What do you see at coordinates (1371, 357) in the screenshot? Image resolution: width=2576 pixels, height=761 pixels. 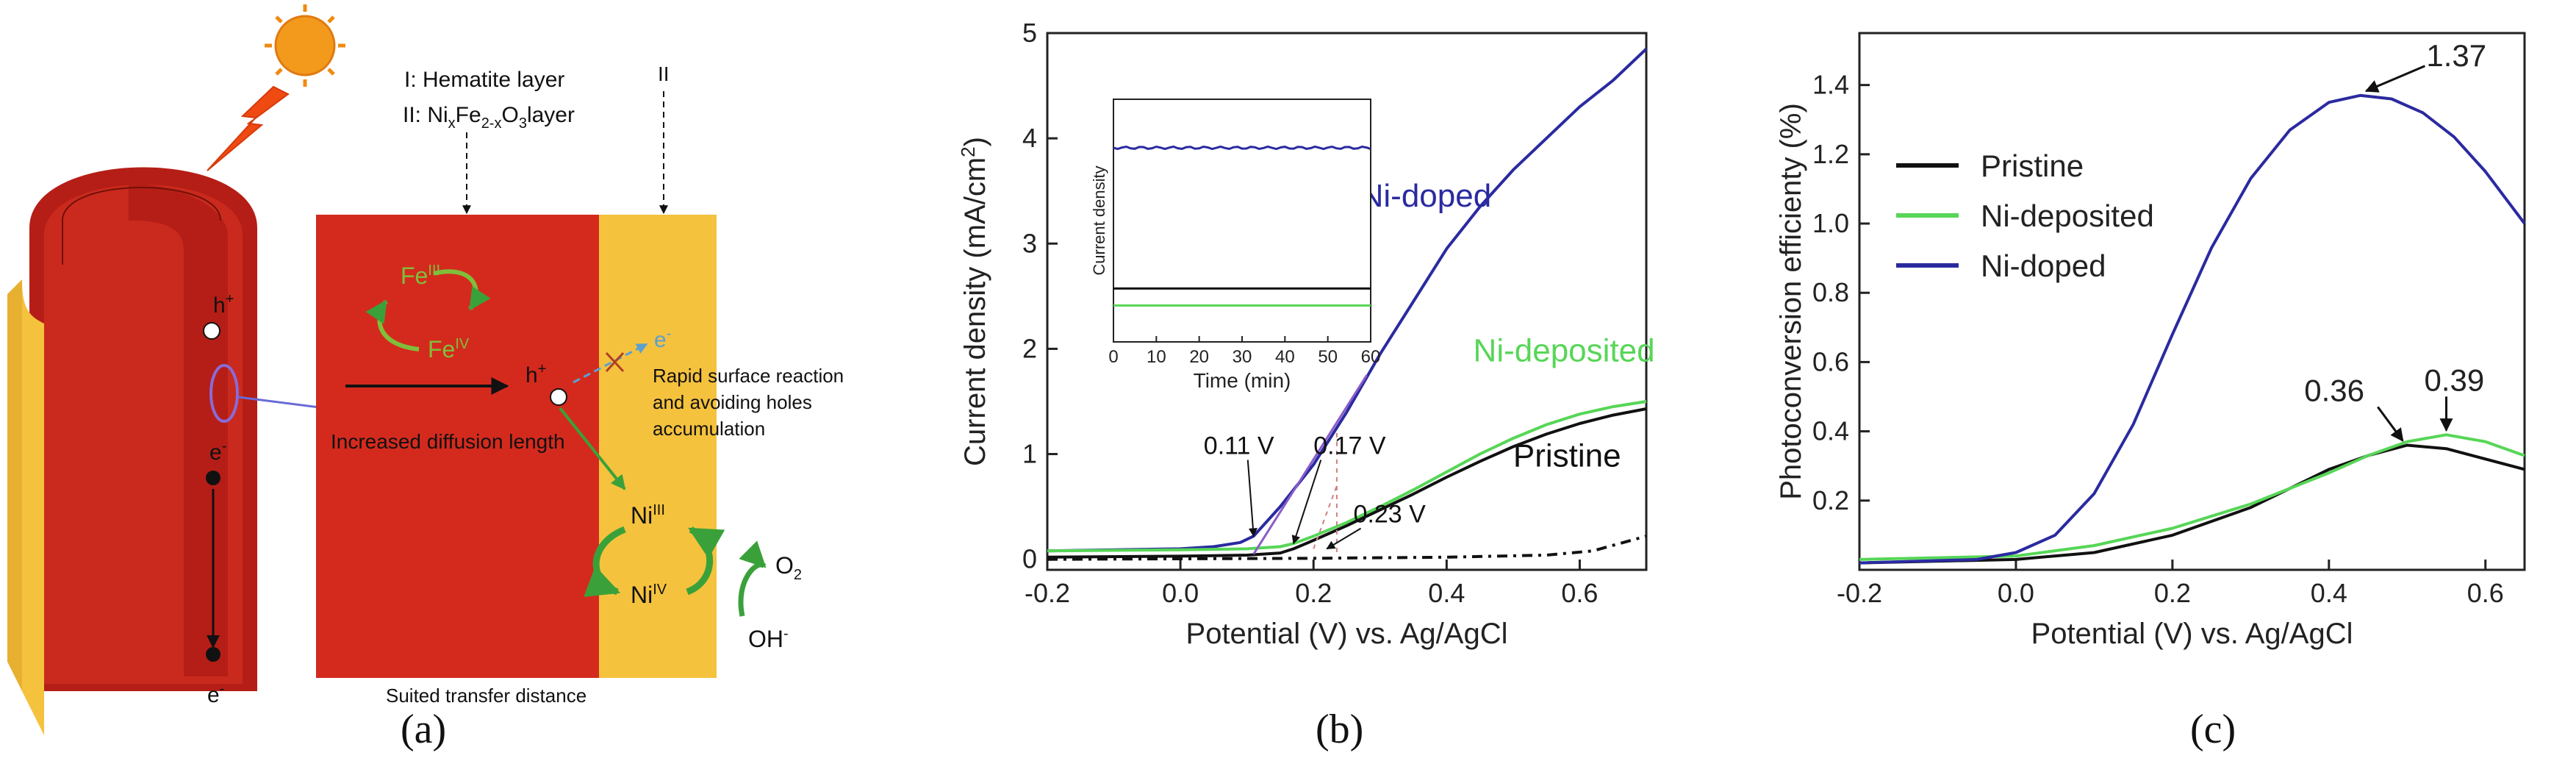 I see `inset-x-tick-label: 60` at bounding box center [1371, 357].